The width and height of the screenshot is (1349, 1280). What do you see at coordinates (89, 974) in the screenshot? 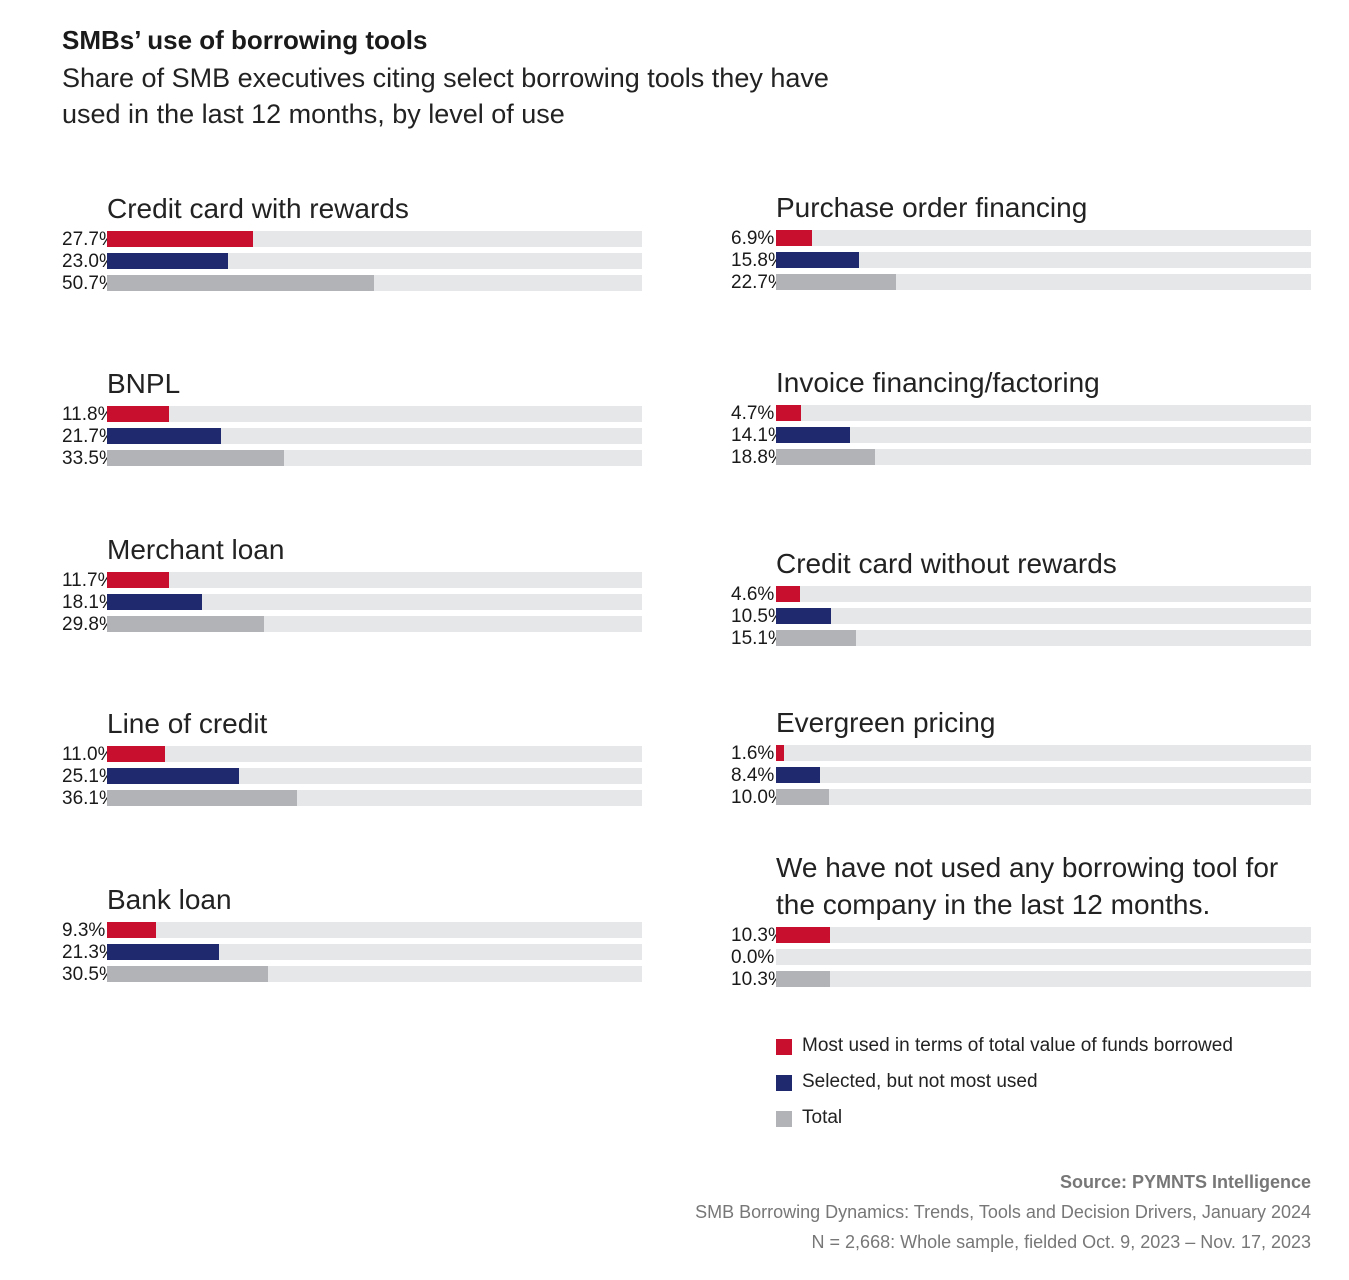
I see `value-label: 30.5%` at bounding box center [89, 974].